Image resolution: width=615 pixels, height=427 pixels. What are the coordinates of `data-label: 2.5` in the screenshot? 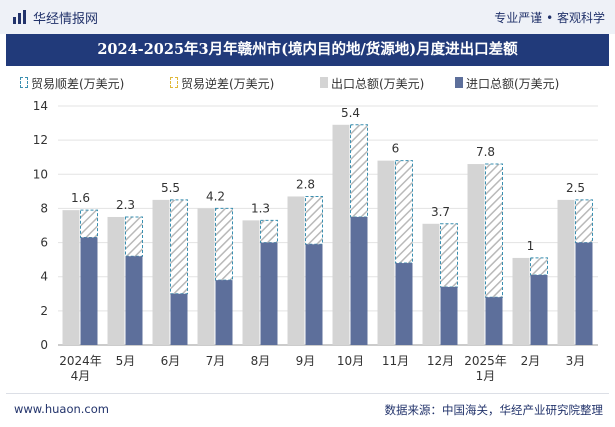 It's located at (575, 188).